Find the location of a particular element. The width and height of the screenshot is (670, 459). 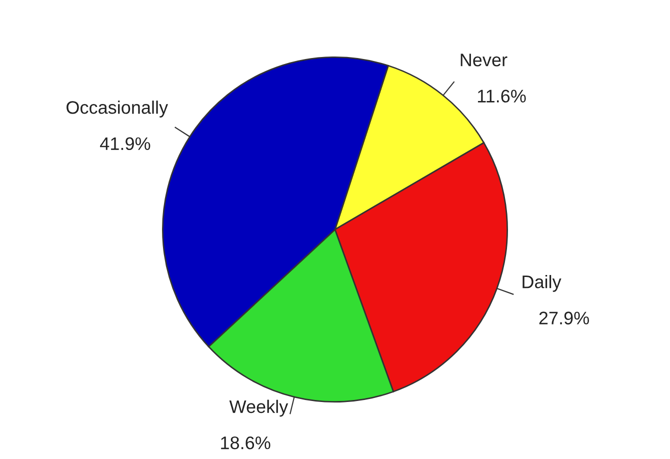

data-label: 41.9% is located at coordinates (125, 143).